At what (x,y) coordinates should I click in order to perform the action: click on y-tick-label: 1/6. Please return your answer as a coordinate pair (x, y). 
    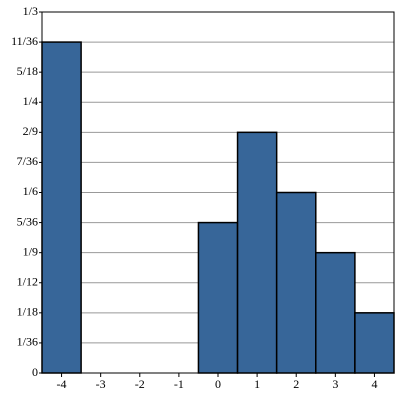
    Looking at the image, I should click on (30, 191).